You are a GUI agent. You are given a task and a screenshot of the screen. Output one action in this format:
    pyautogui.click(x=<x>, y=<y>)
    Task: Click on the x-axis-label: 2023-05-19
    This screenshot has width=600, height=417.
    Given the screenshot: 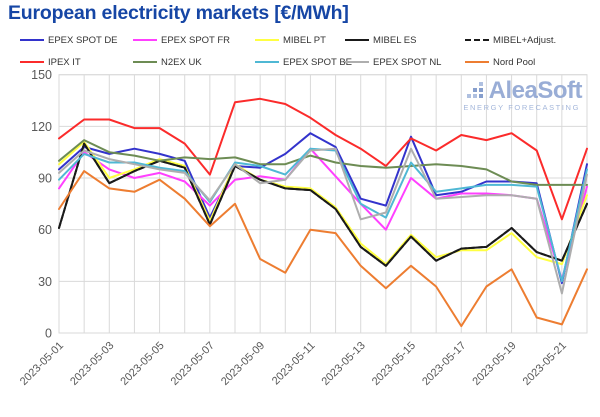 What is the action you would take?
    pyautogui.click(x=494, y=364)
    